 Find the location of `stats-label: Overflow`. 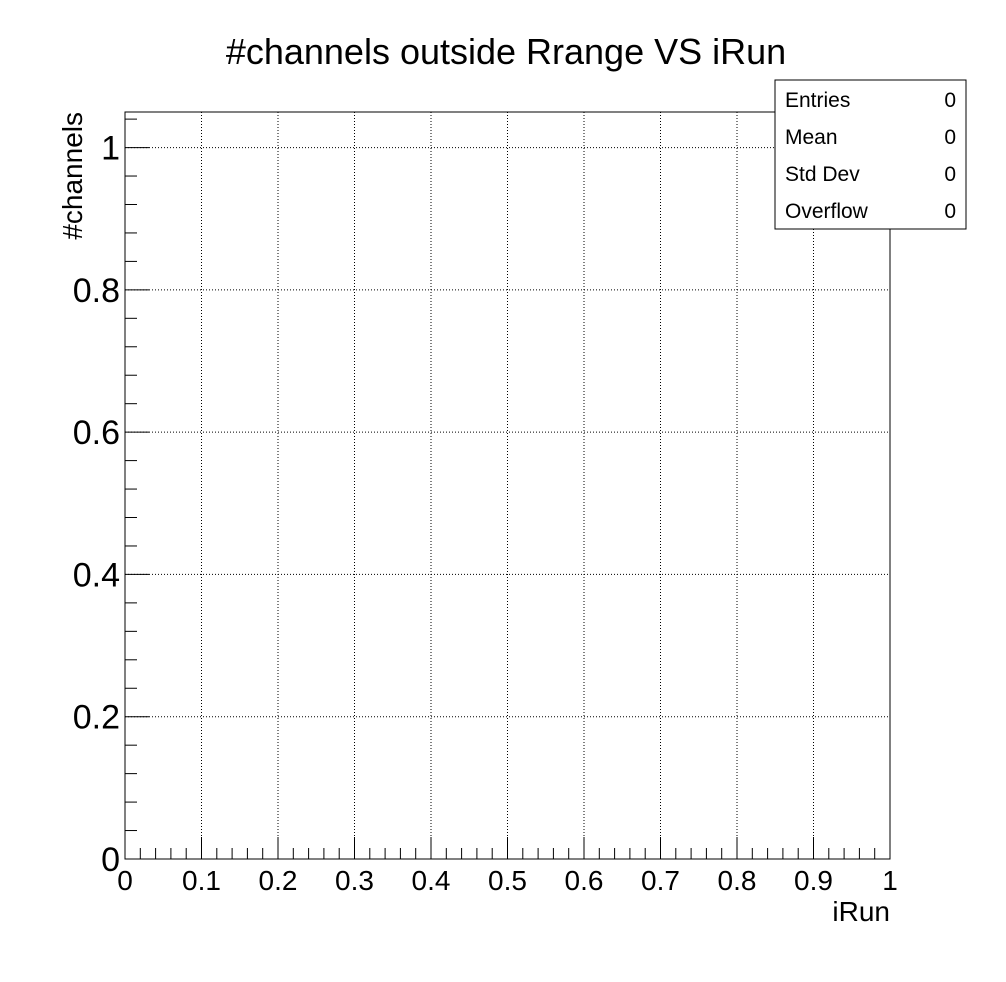

stats-label: Overflow is located at coordinates (827, 211).